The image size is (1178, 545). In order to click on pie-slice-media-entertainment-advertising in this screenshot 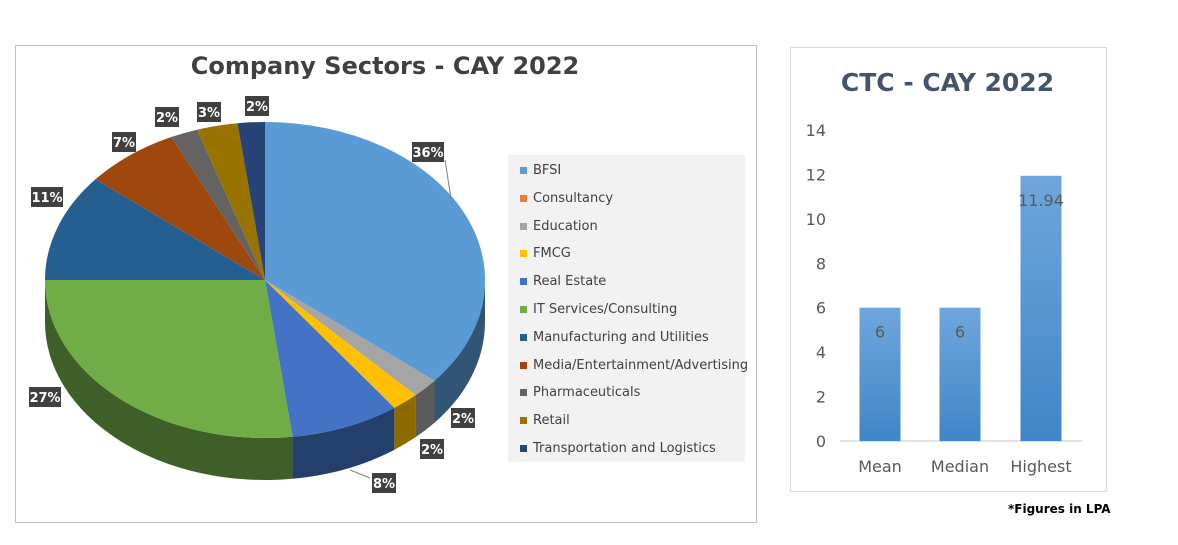, I will do `click(180, 208)`.